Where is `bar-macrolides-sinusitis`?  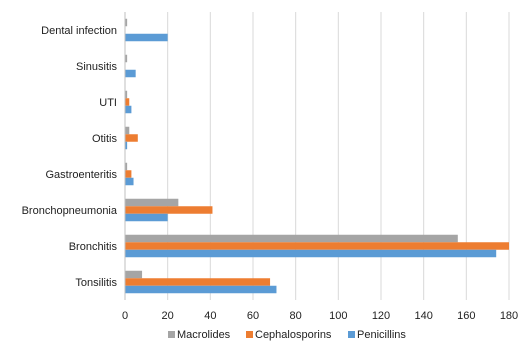 bar-macrolides-sinusitis is located at coordinates (126, 58).